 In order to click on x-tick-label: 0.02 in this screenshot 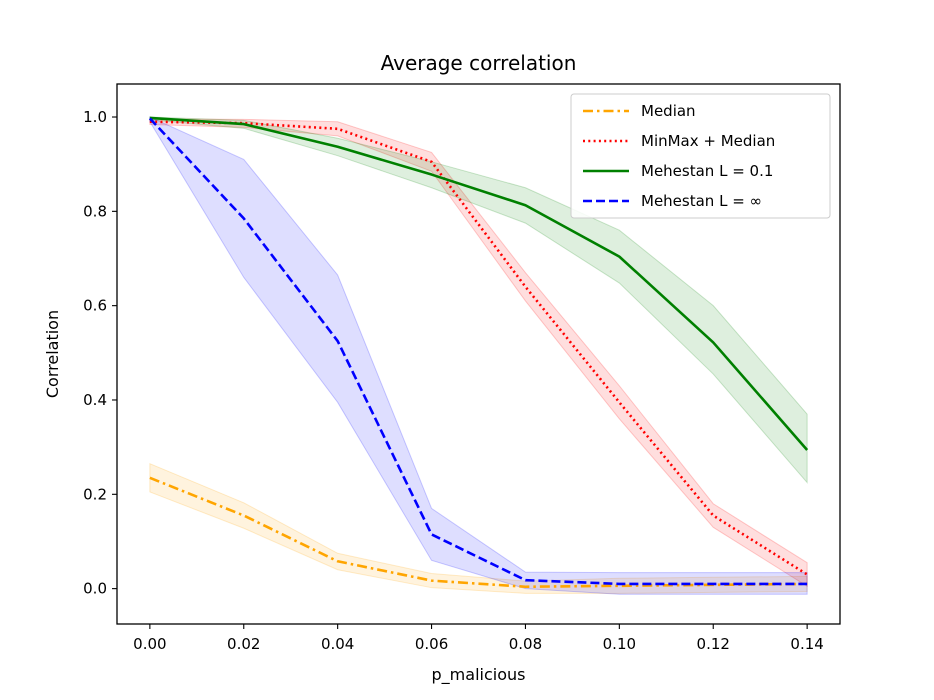, I will do `click(243, 644)`.